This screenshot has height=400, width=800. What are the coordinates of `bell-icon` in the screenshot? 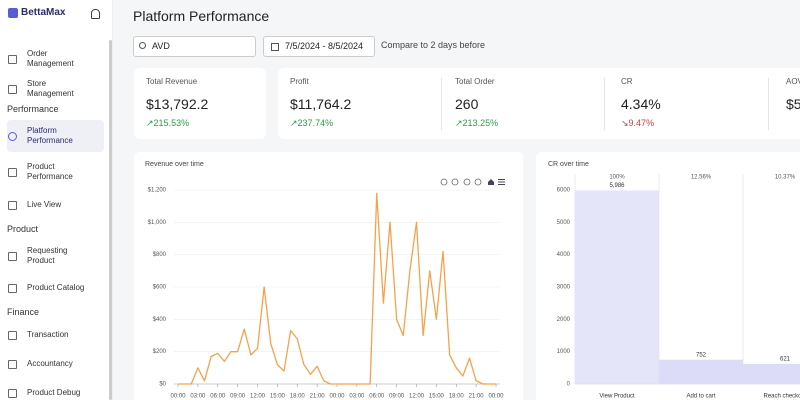 It's located at (95, 14).